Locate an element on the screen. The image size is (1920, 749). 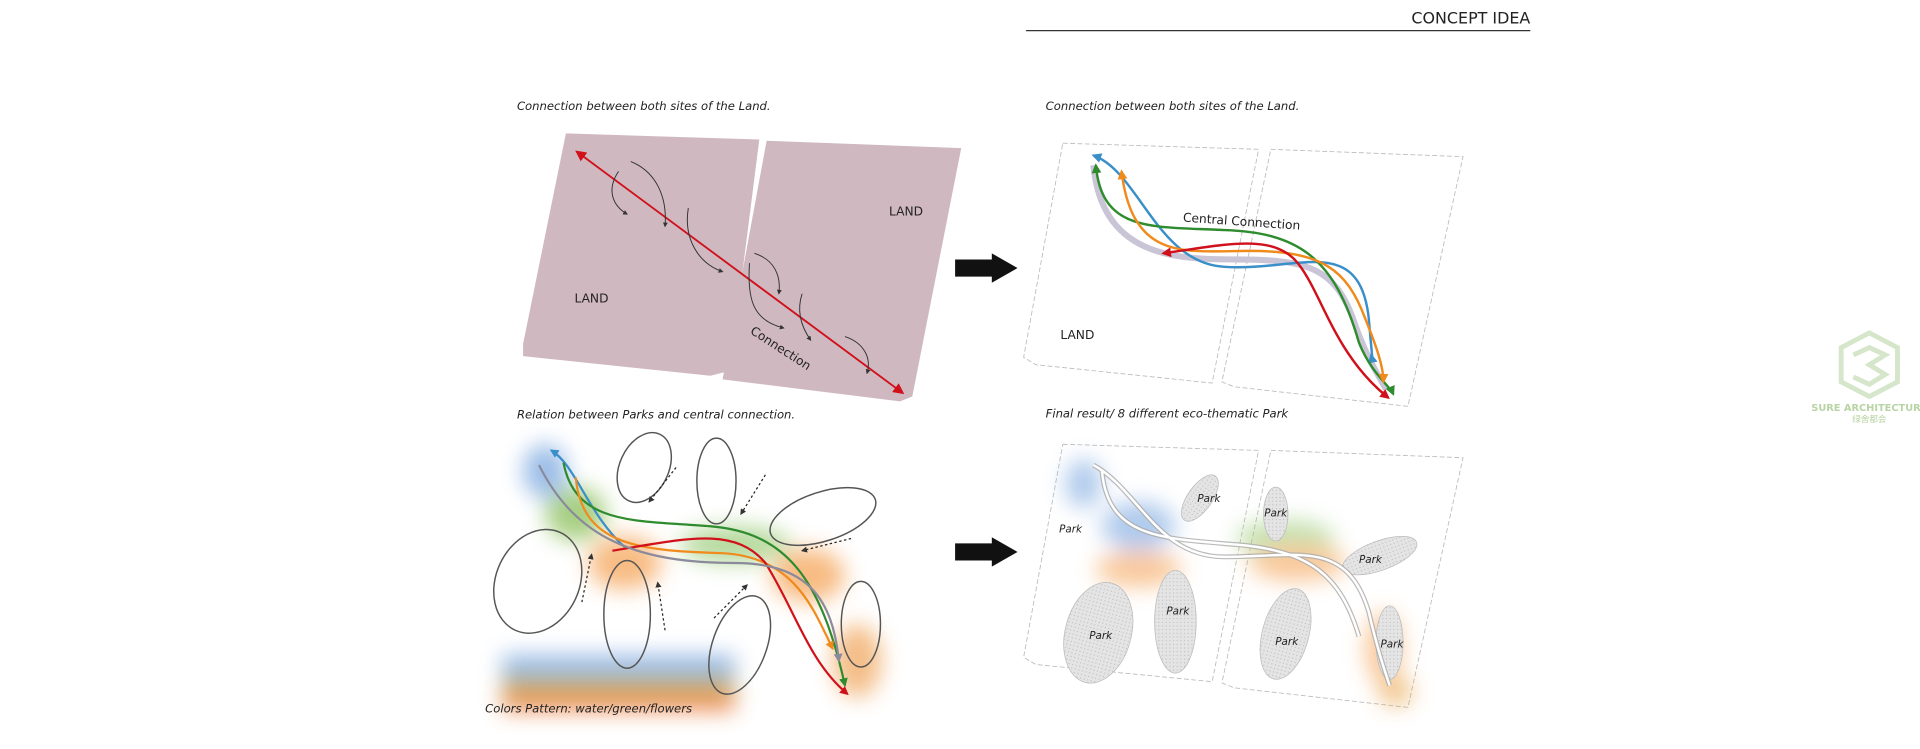
connection-path is located at coordinates (1241, 574).